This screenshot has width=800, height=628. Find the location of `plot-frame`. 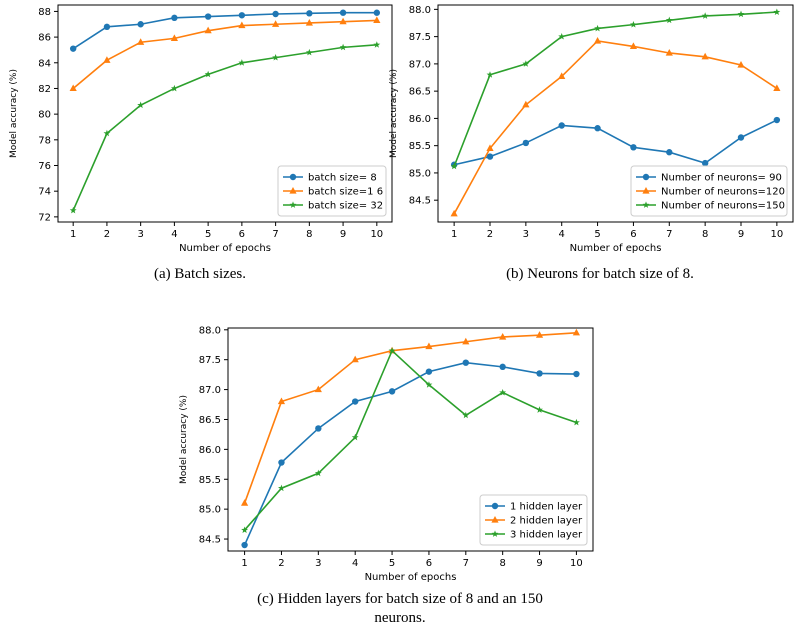

plot-frame is located at coordinates (225, 113).